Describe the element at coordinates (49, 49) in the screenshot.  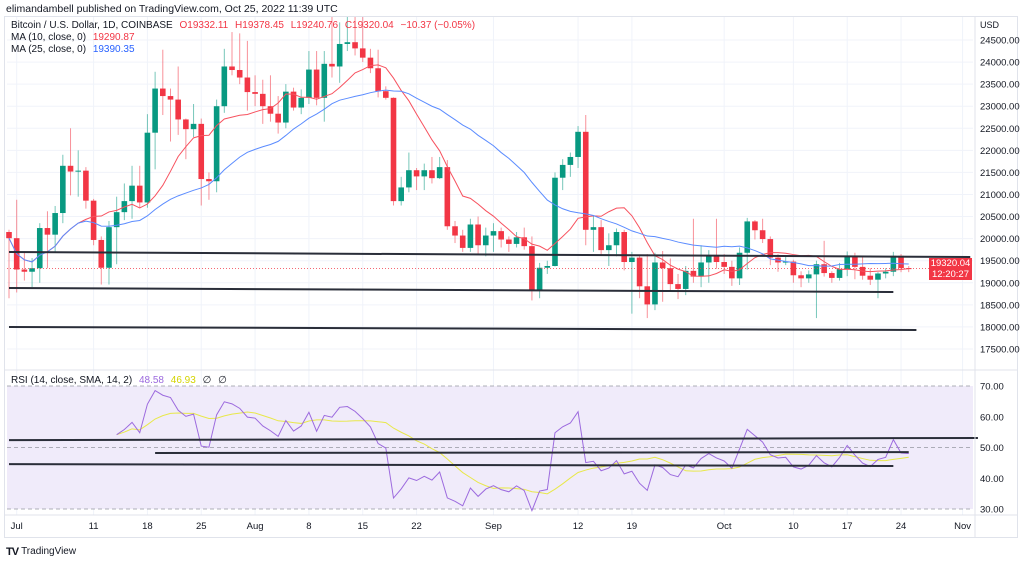
I see `ma25-label: MA (25, close, 0)` at that location.